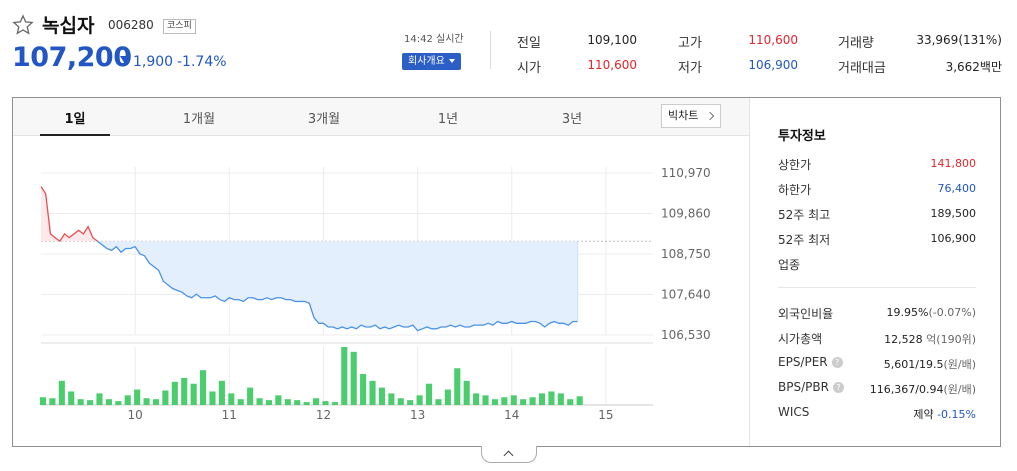 This screenshot has height=471, width=1017. What do you see at coordinates (451, 61) in the screenshot?
I see `caret-down-icon` at bounding box center [451, 61].